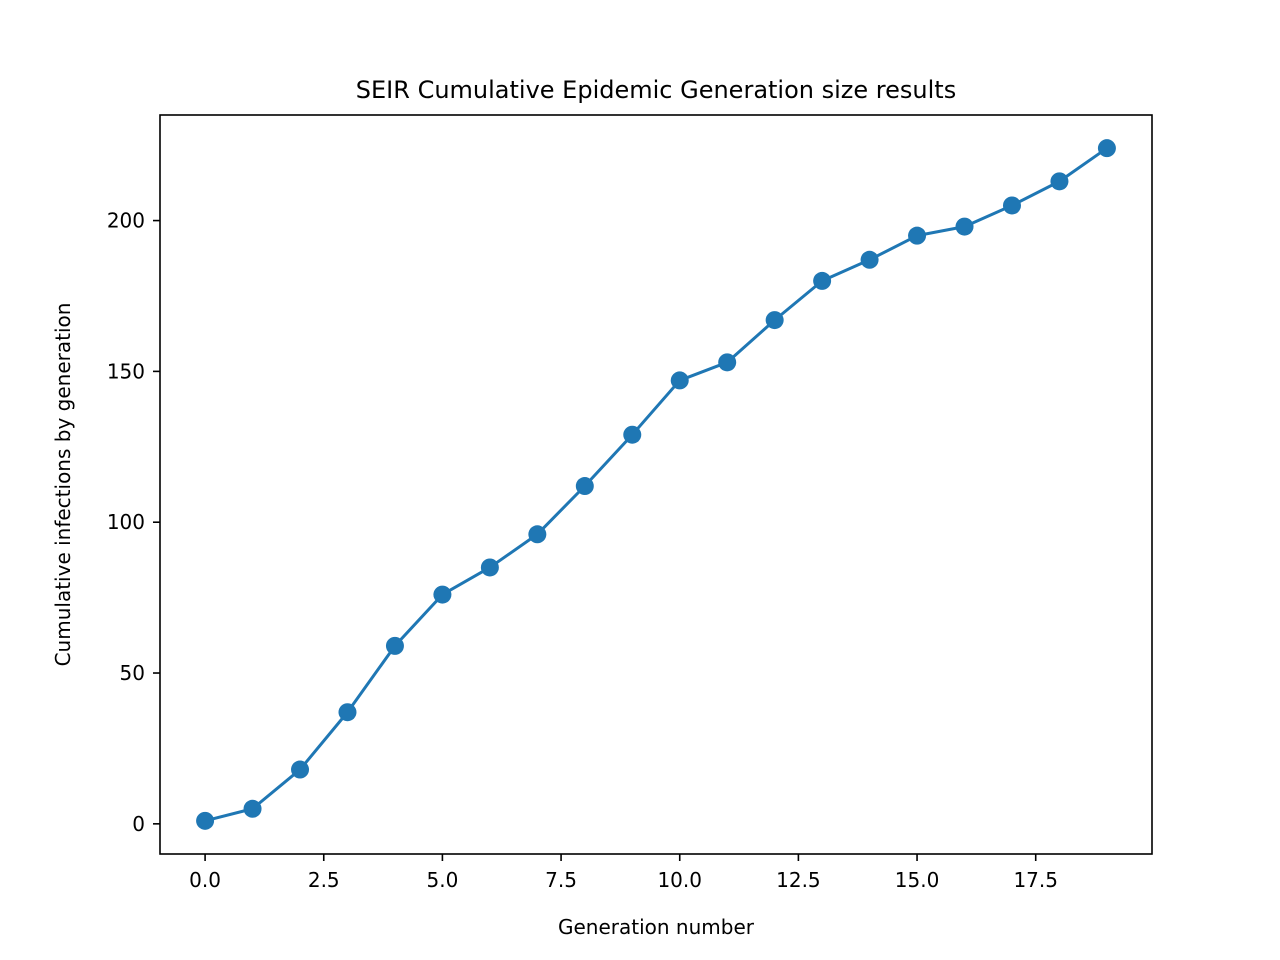 The width and height of the screenshot is (1280, 960). I want to click on x-tick-label: 5.0, so click(443, 880).